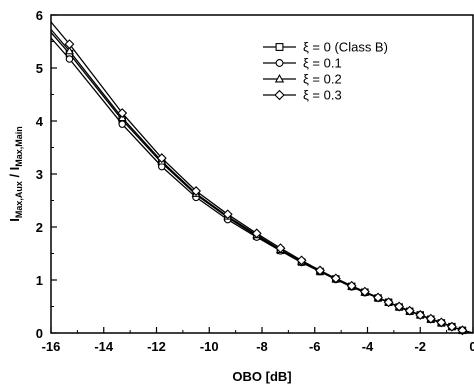 The height and width of the screenshot is (386, 474). Describe the element at coordinates (39, 280) in the screenshot. I see `y-tick-label: 1` at that location.